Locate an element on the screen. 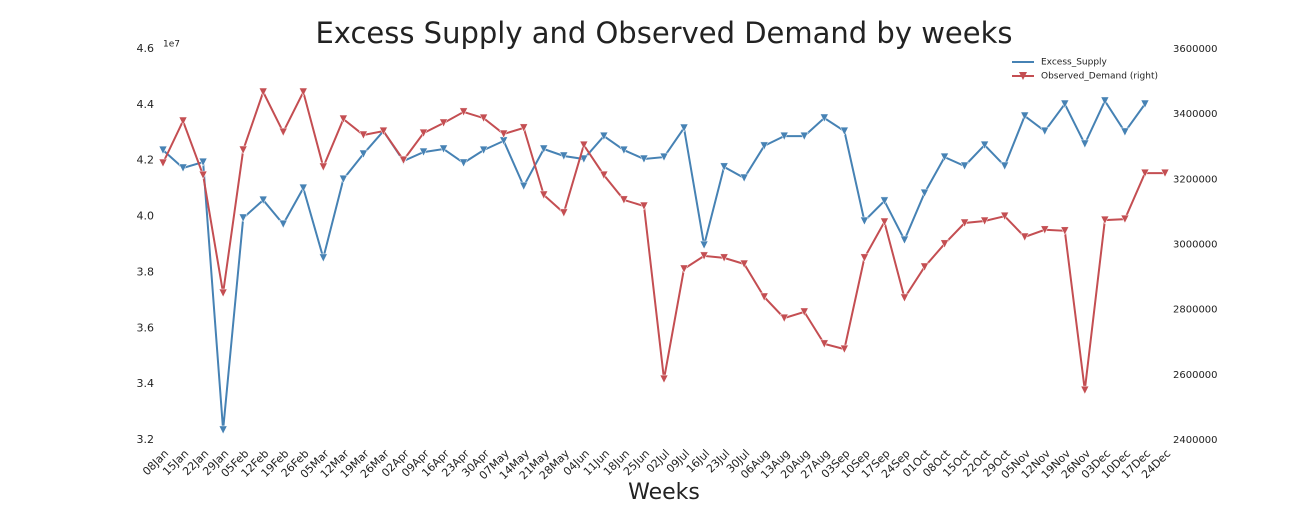 The image size is (1296, 508). legend-label: Excess_Supply is located at coordinates (1074, 63).